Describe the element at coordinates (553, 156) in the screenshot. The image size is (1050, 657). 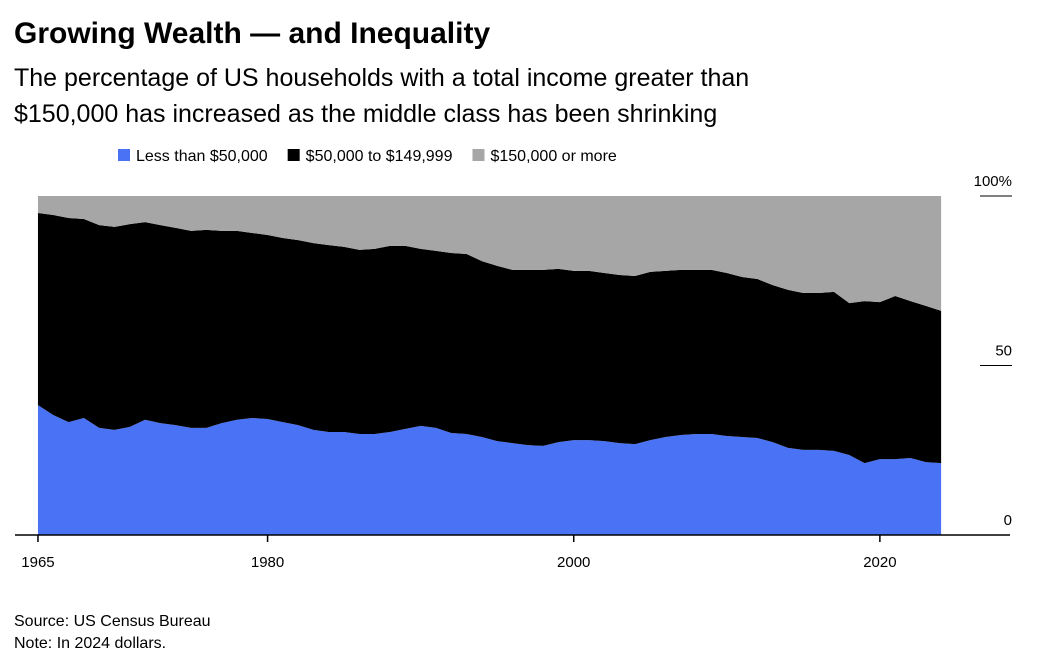
I see `legend-label: $150,000 or more` at that location.